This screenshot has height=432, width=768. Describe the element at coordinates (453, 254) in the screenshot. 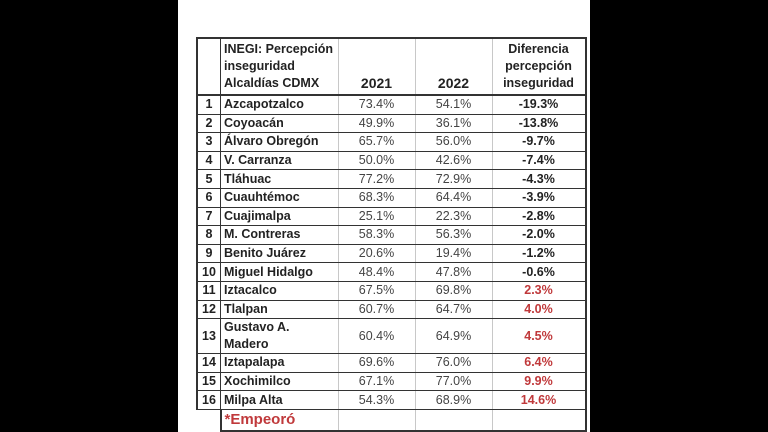

I see `value-2022: 19.4%` at that location.